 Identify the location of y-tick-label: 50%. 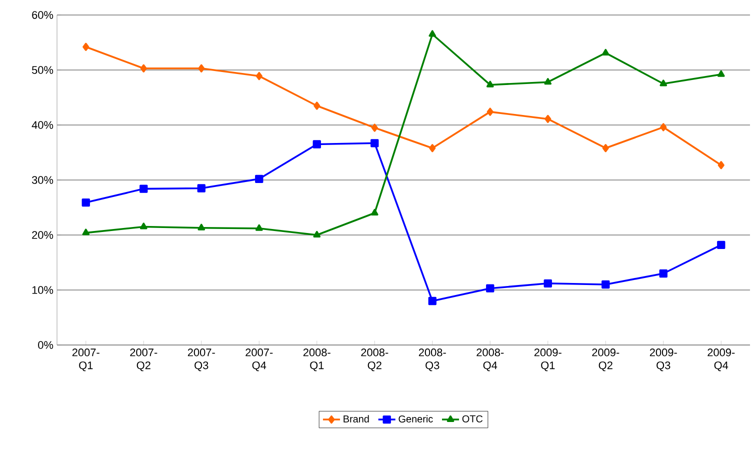
(43, 70).